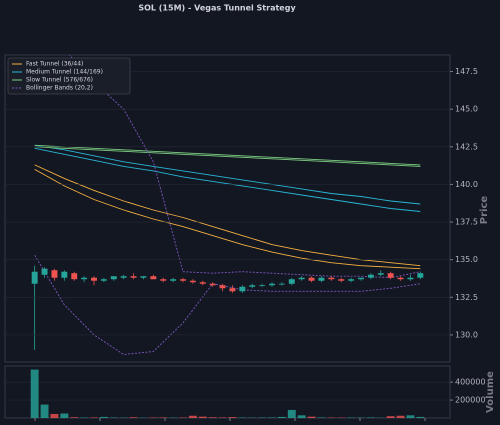  I want to click on y-tick-label: 137.5, so click(466, 222).